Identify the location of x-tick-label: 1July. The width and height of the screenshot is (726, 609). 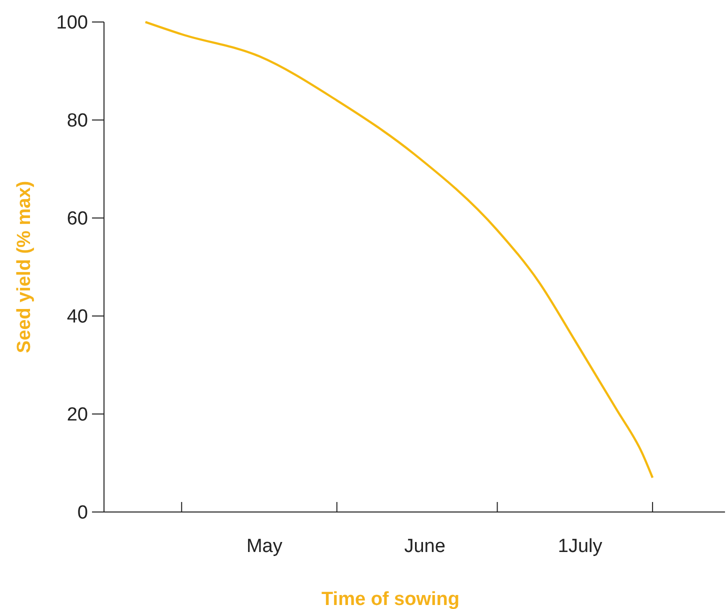
(580, 546).